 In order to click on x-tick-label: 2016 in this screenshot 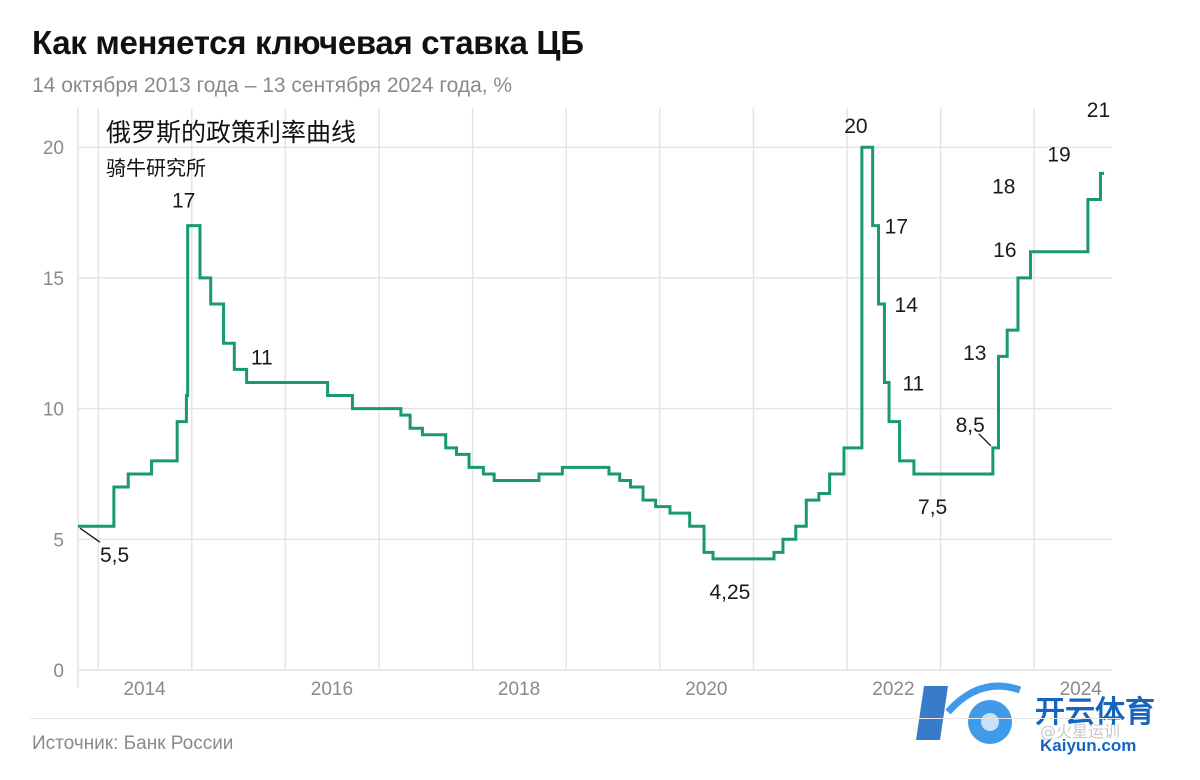, I will do `click(332, 689)`.